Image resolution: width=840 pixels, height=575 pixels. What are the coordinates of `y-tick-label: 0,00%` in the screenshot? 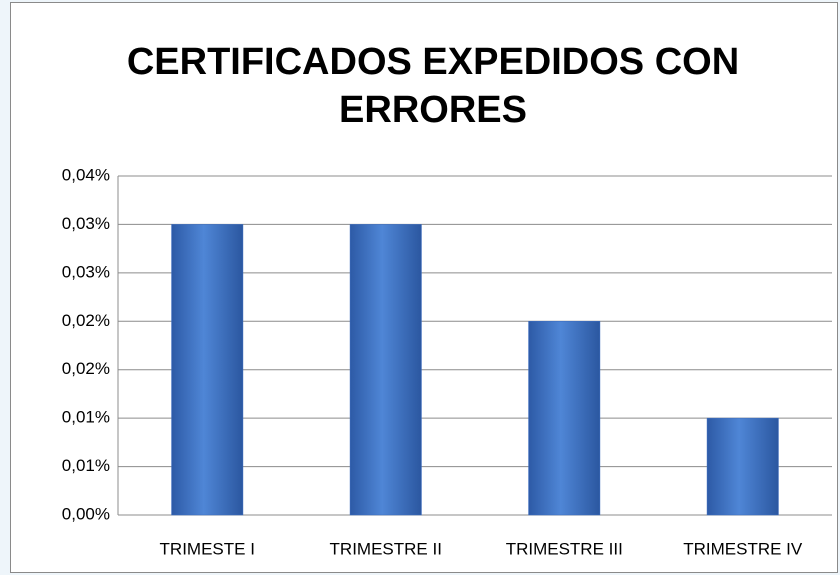 It's located at (86, 513).